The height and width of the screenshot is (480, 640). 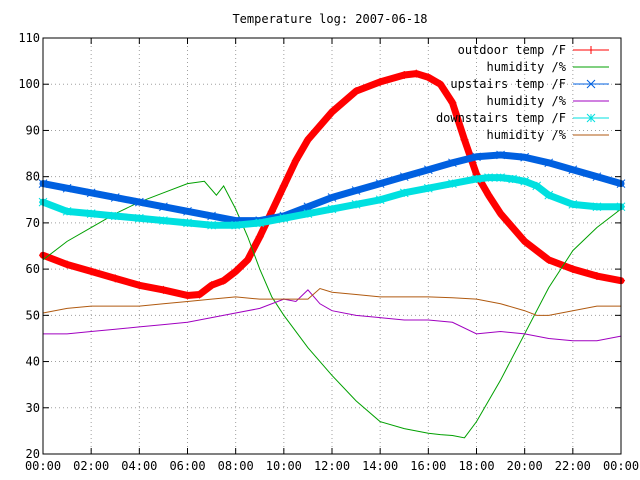 I want to click on legend-label: upstairs temp /F, so click(x=508, y=84).